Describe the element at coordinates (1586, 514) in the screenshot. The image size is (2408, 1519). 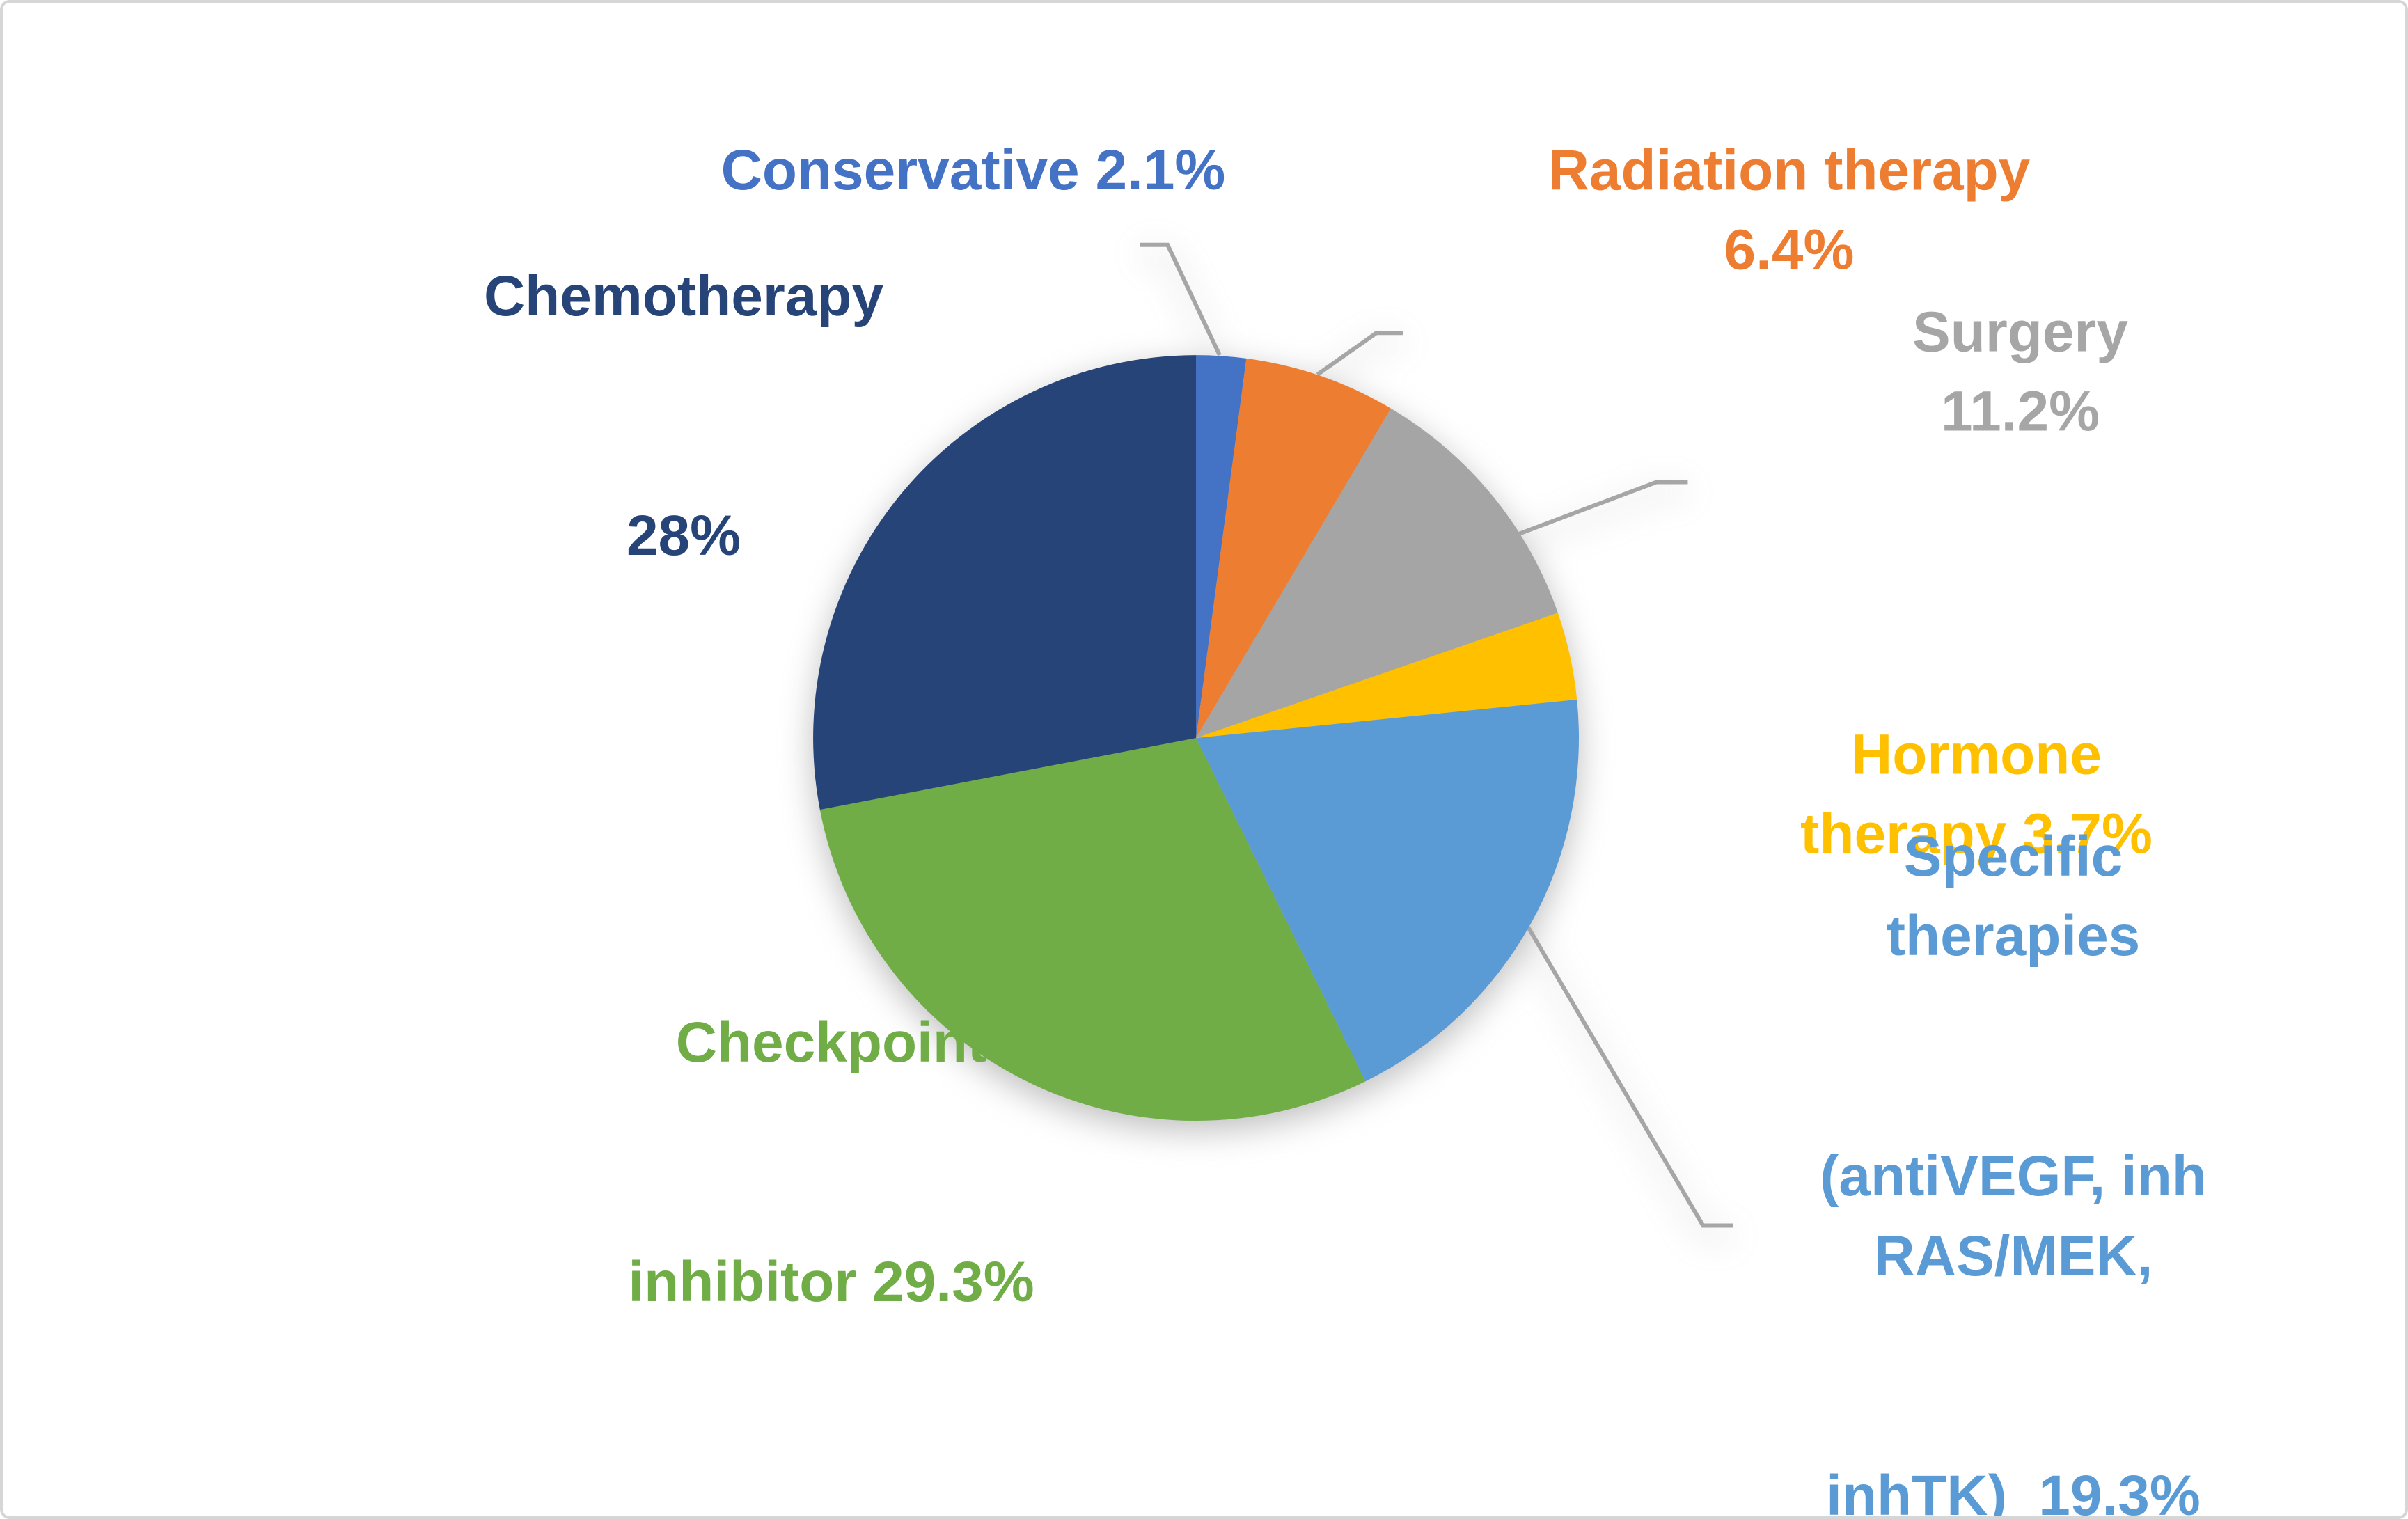
I see `leader-surgery` at that location.